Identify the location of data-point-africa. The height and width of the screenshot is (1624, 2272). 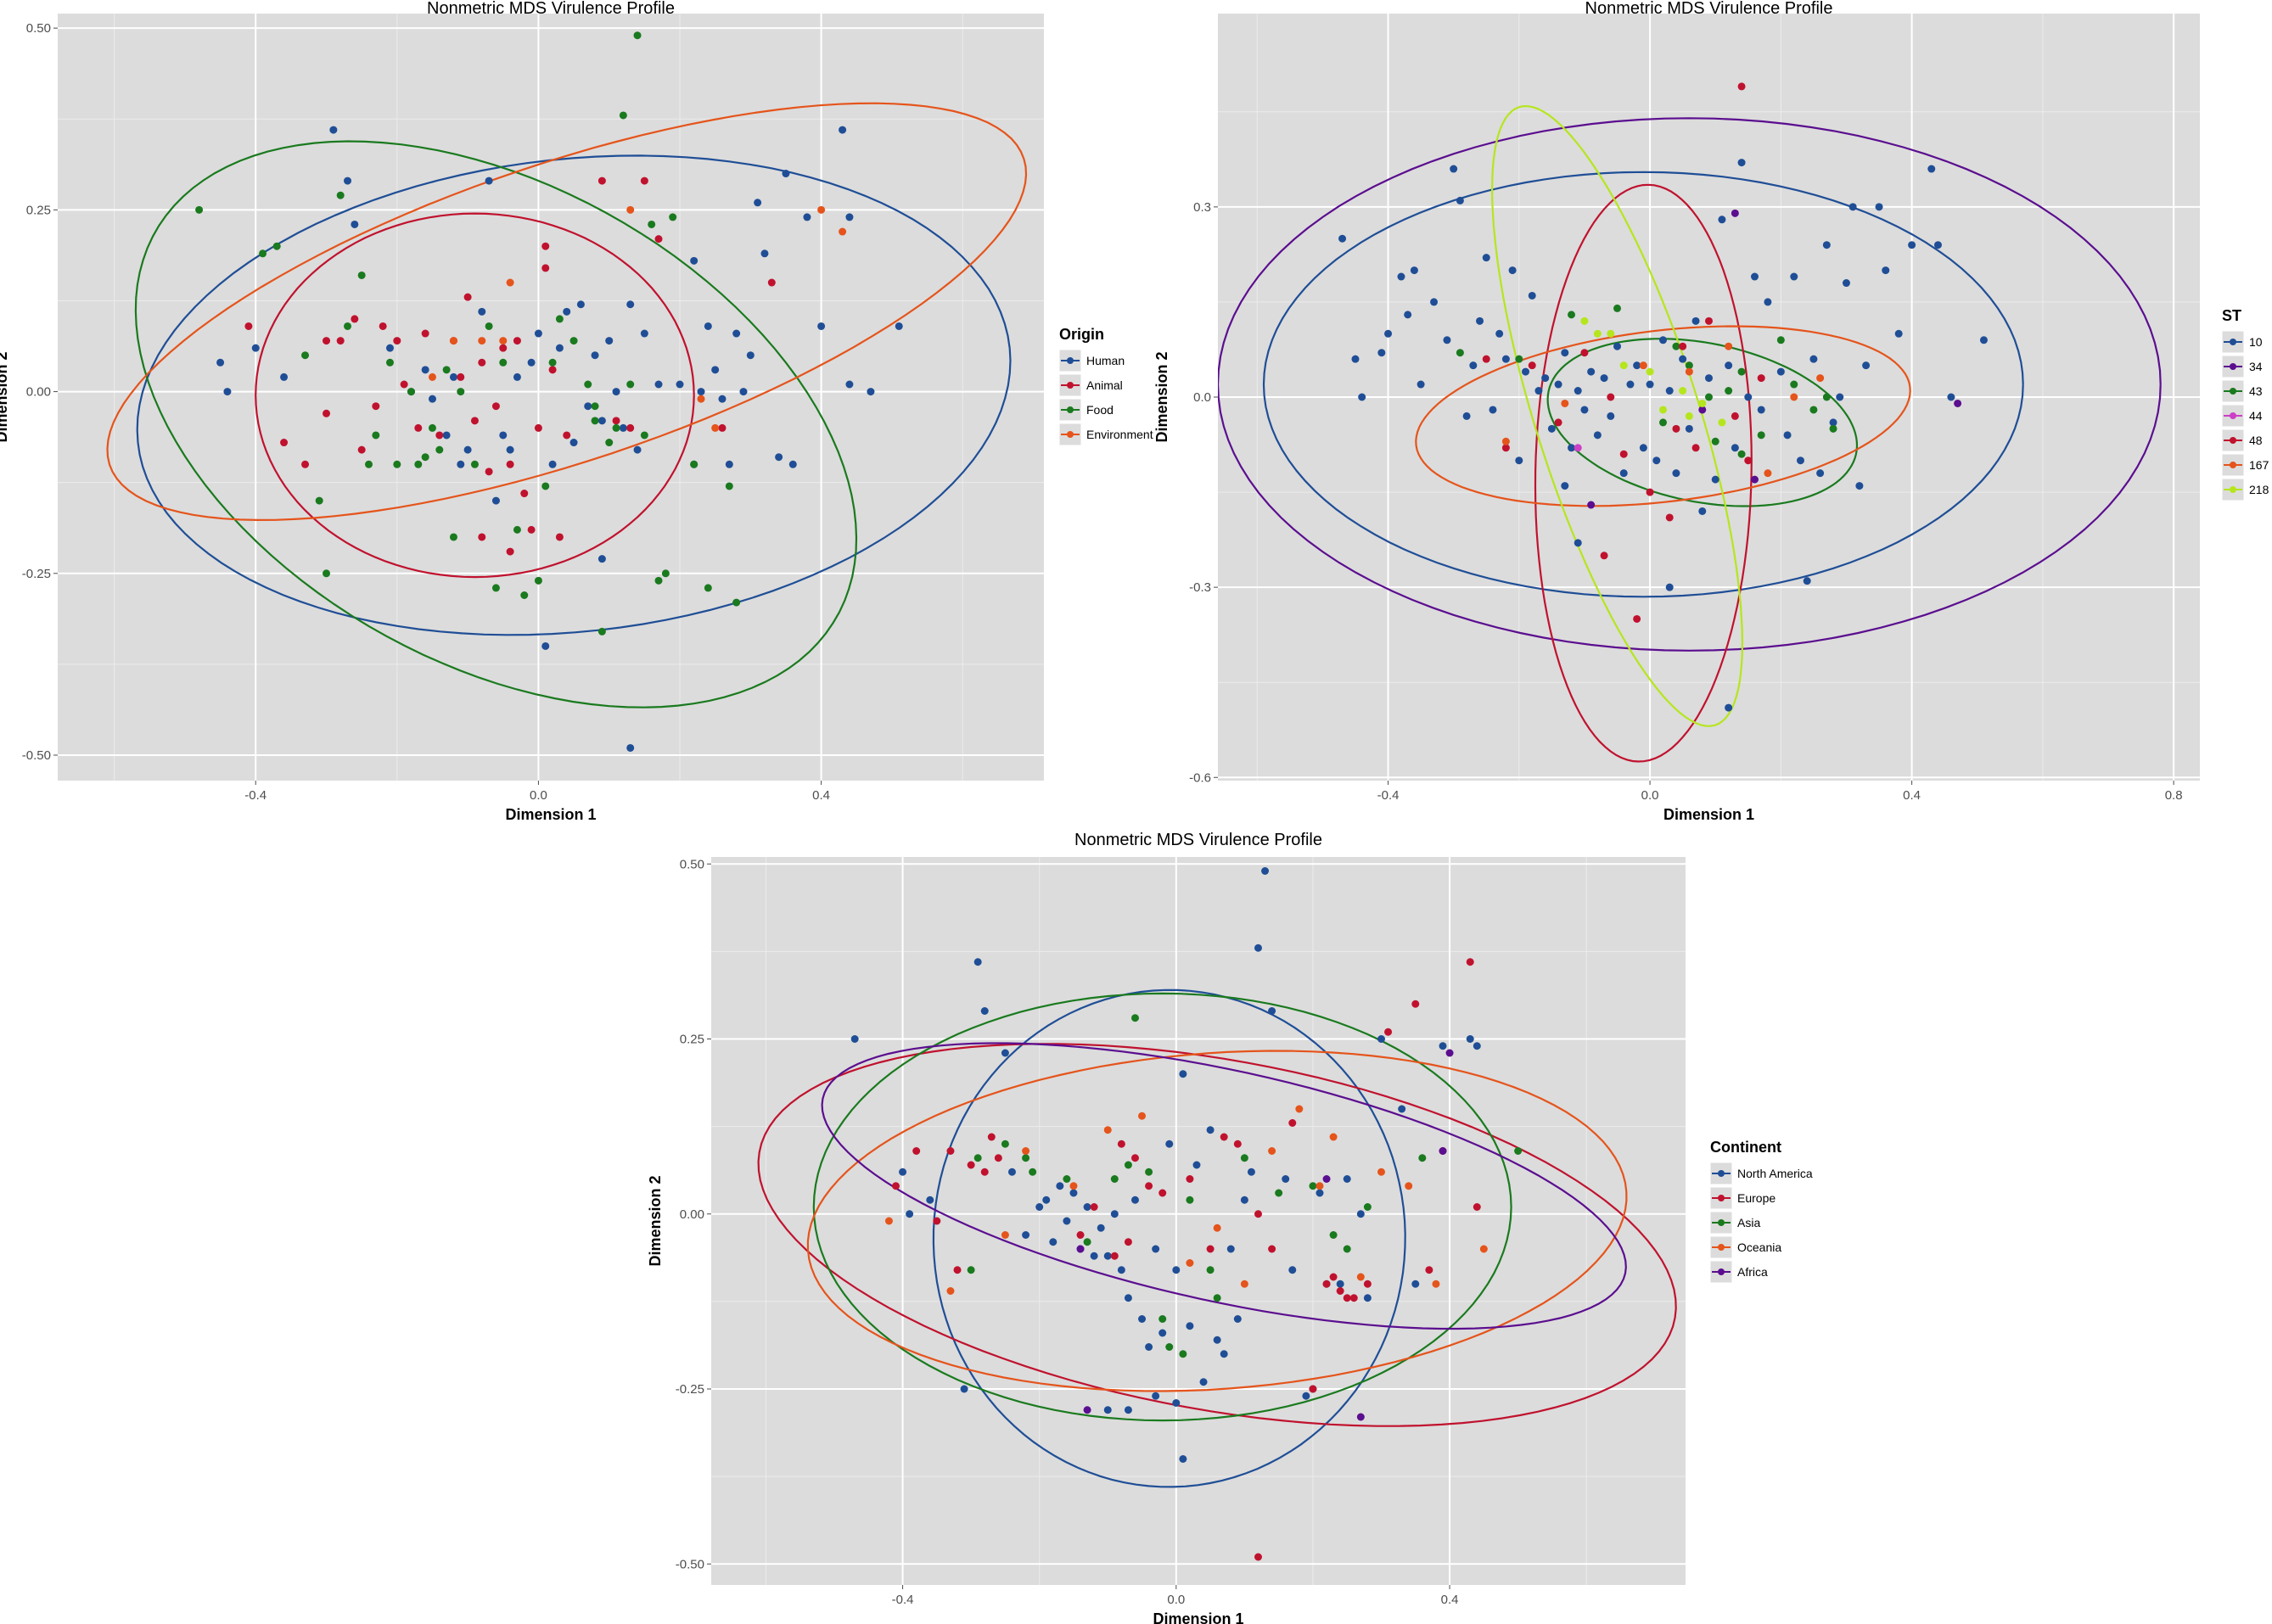
(1361, 1417).